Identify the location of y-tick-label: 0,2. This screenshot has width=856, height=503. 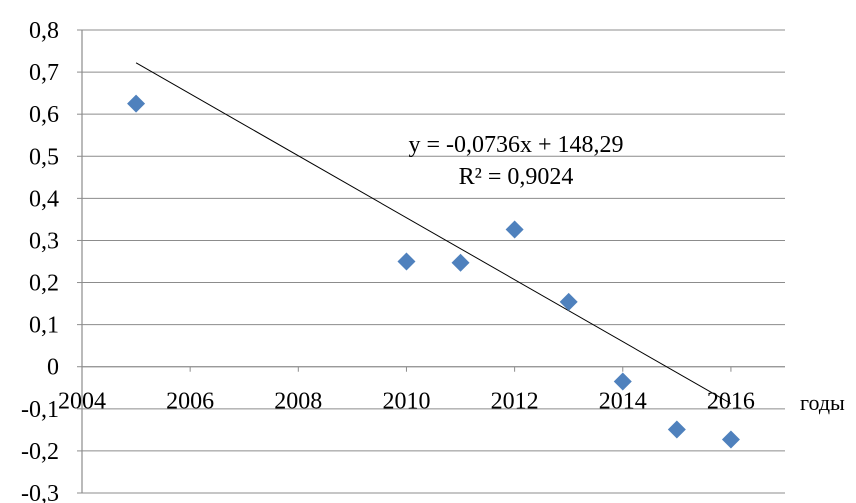
(44, 284).